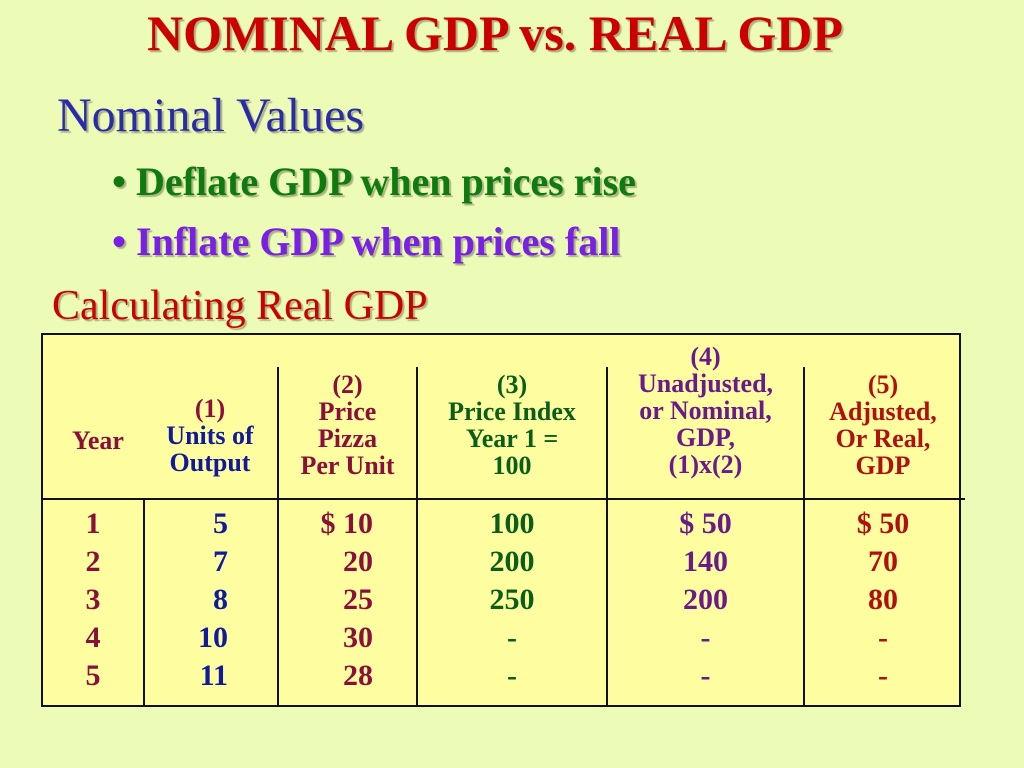  Describe the element at coordinates (705, 561) in the screenshot. I see `cell-nominal: 140` at that location.